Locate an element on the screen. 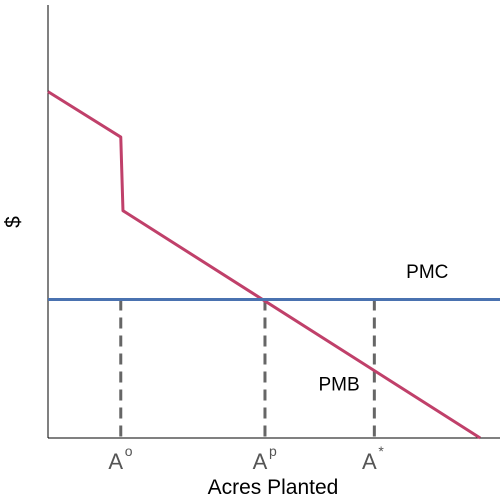 This screenshot has height=504, width=504. tick-label-1: A is located at coordinates (115, 461).